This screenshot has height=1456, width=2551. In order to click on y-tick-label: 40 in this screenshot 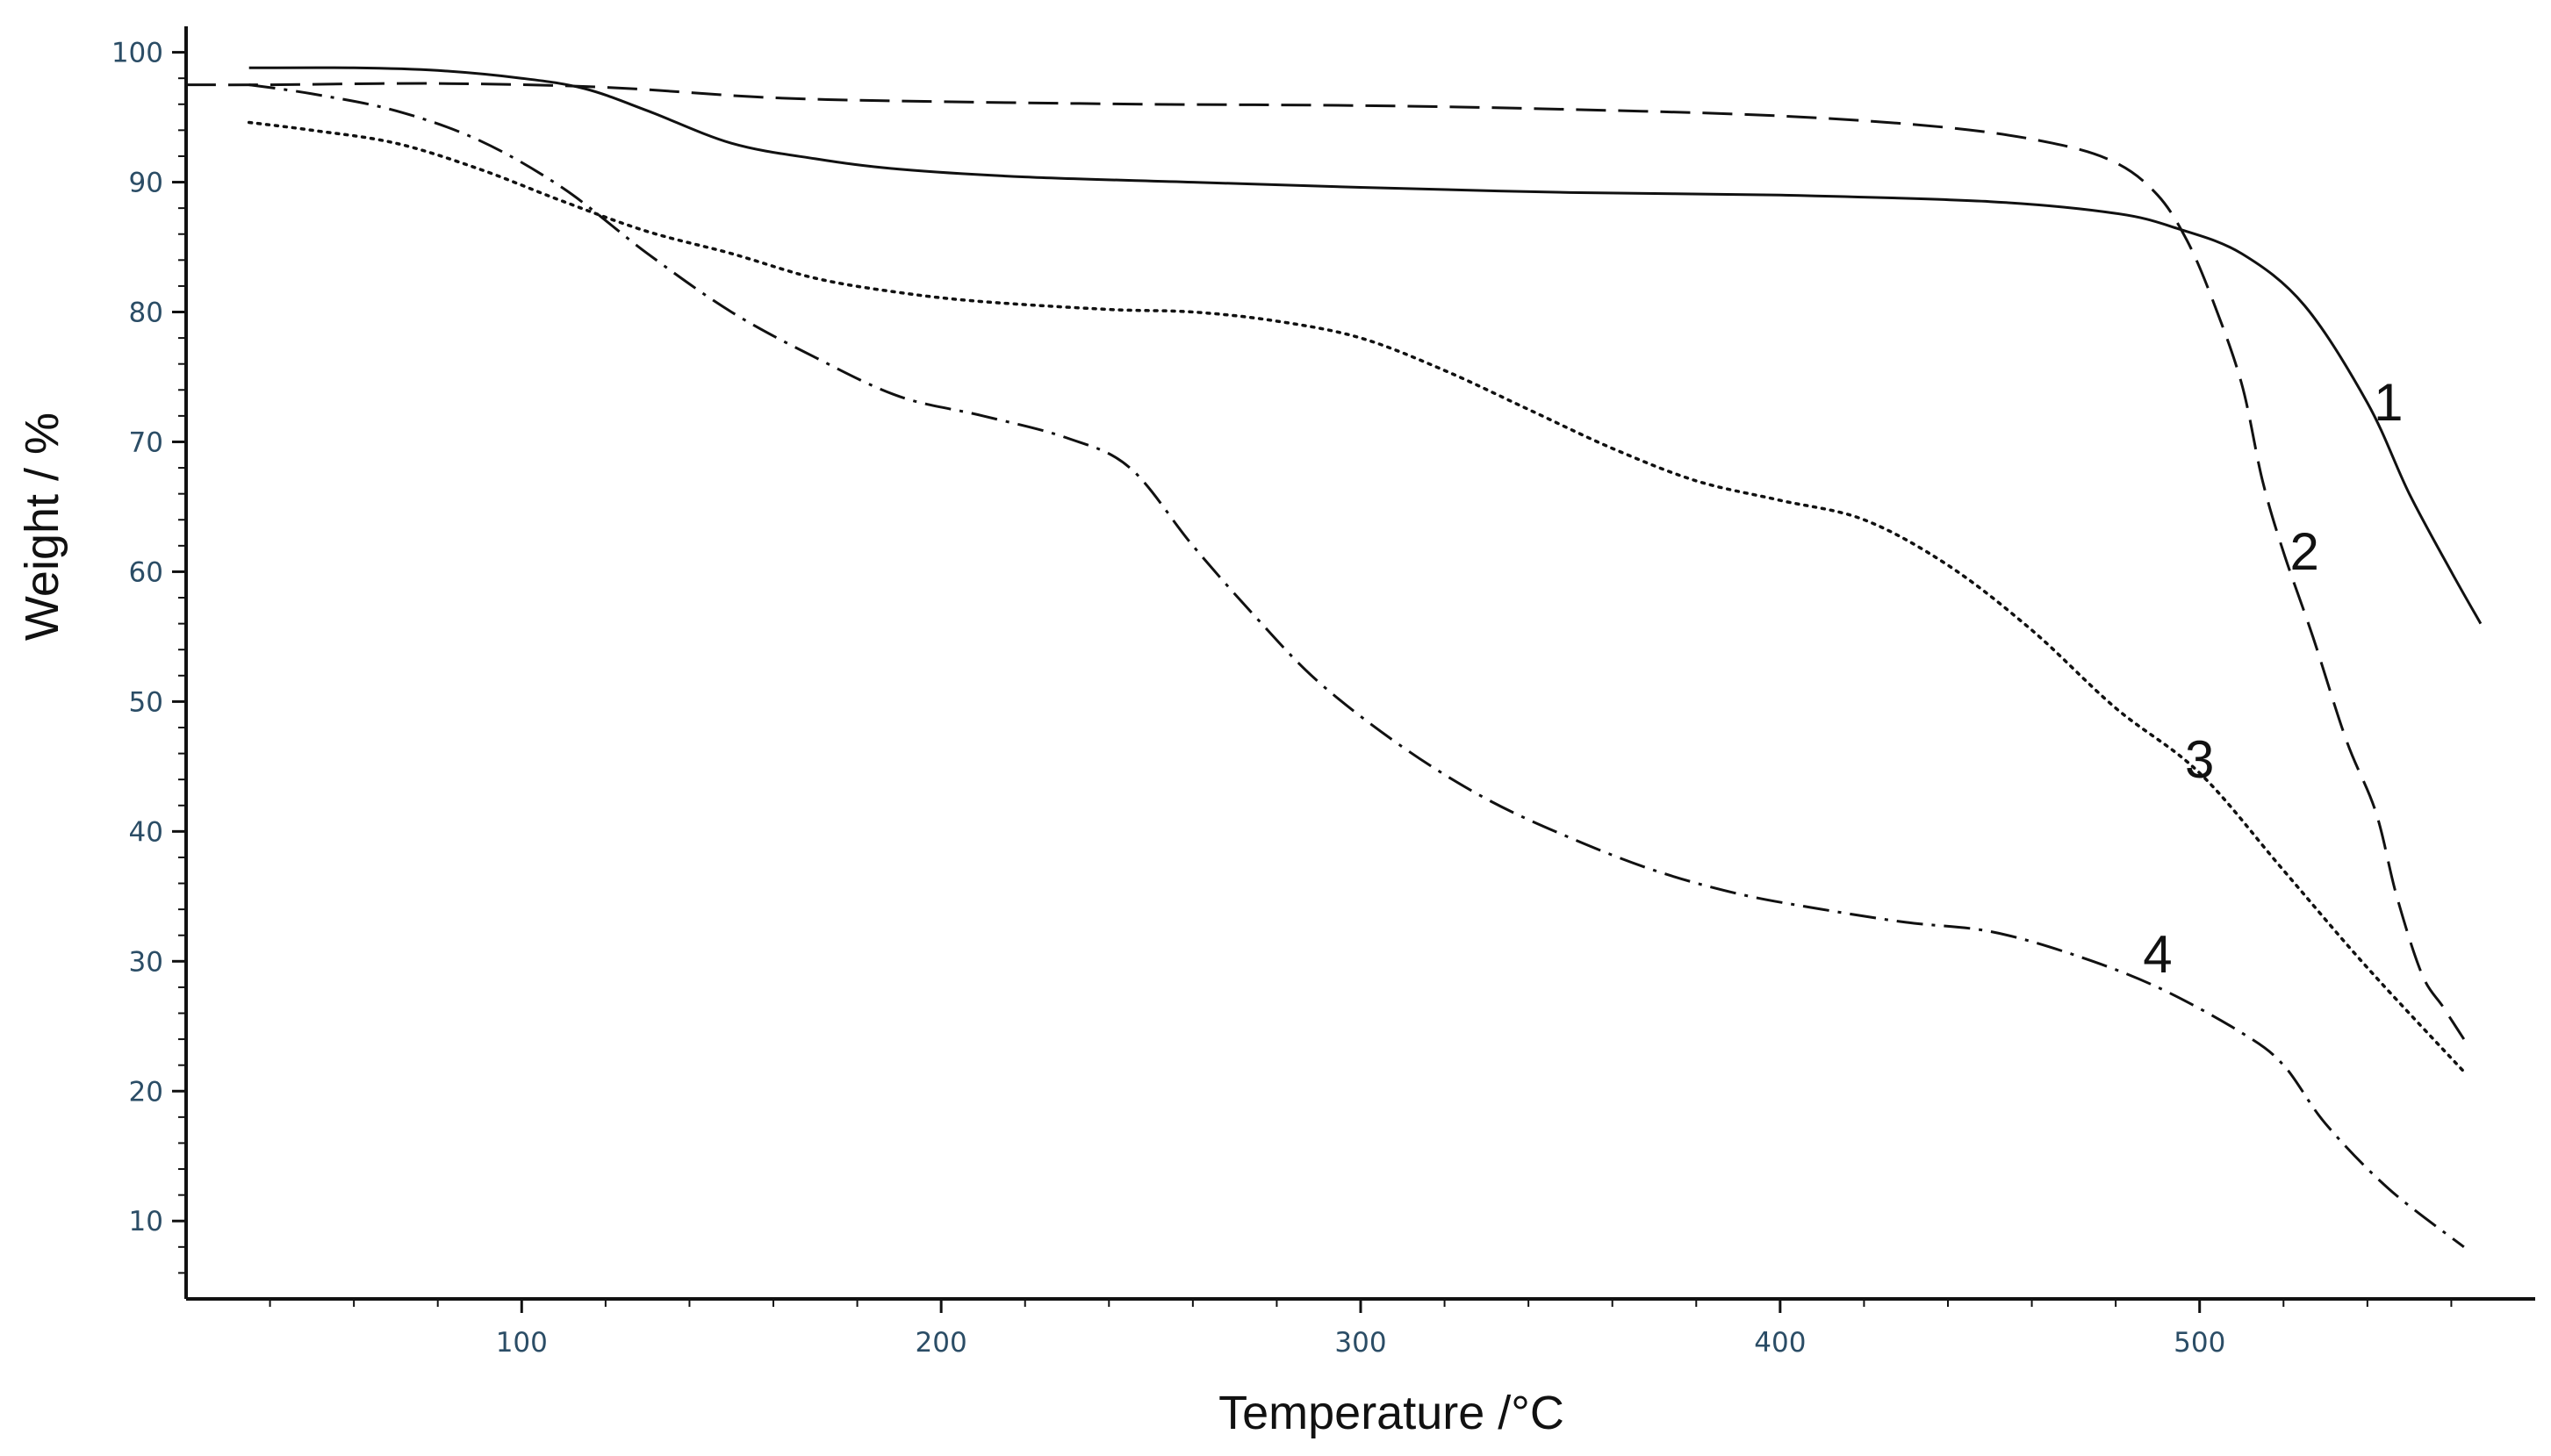, I will do `click(146, 832)`.